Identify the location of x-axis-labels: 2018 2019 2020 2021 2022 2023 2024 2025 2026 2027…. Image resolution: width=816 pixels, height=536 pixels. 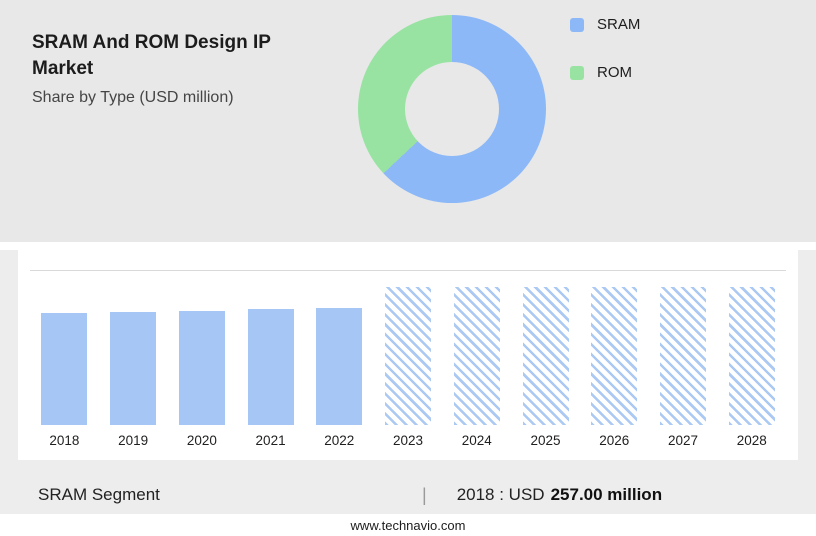
(408, 440).